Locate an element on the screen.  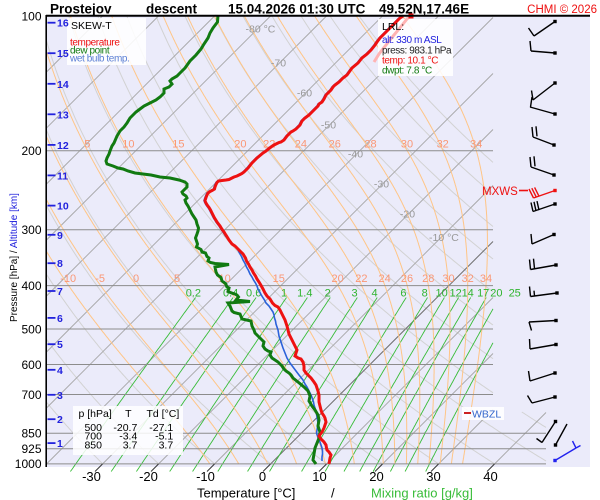
svg-text: -5 is located at coordinates (100, 279).